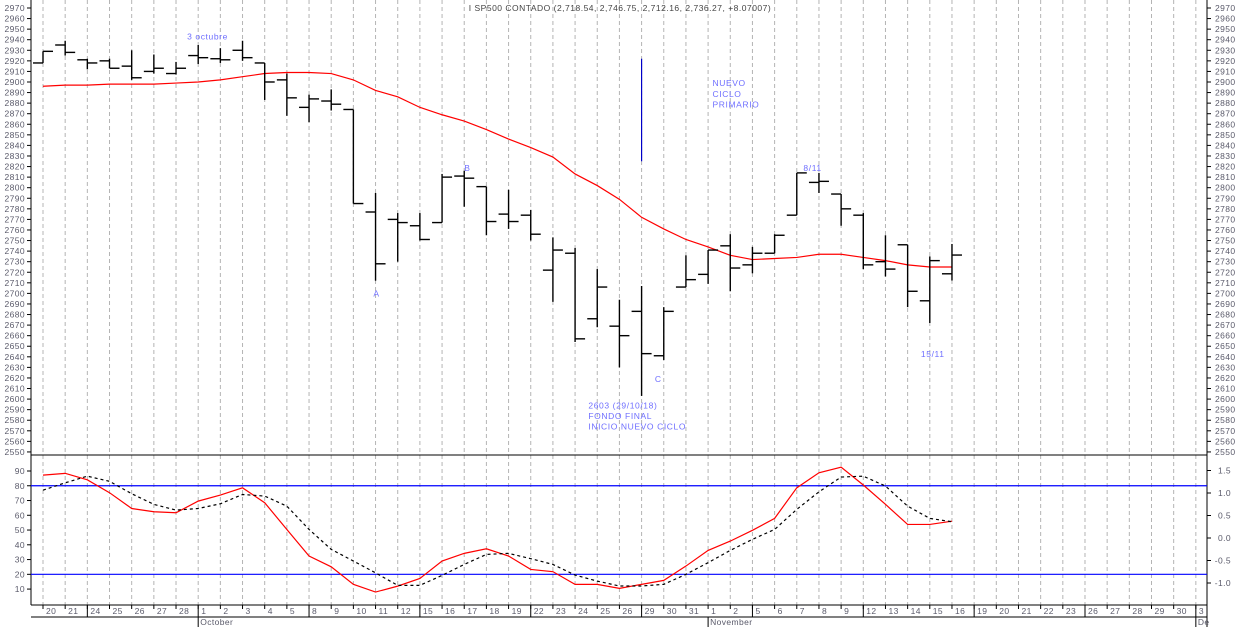 This screenshot has height=627, width=1238. What do you see at coordinates (14, 124) in the screenshot?
I see `y-tick-label-left: 2860` at bounding box center [14, 124].